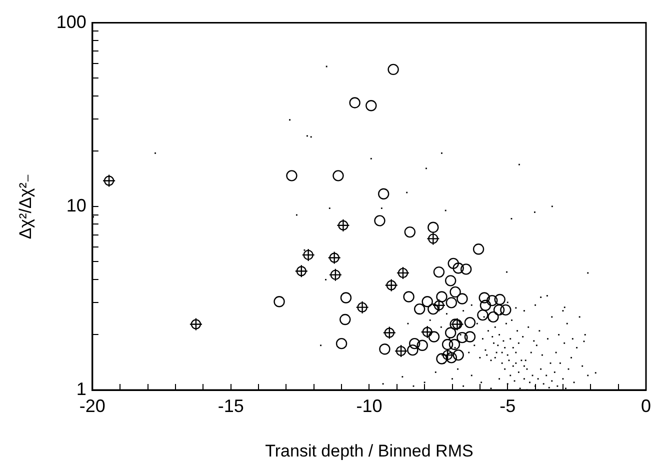 The height and width of the screenshot is (474, 672). Describe the element at coordinates (646, 406) in the screenshot. I see `x-tick-label: 0` at that location.